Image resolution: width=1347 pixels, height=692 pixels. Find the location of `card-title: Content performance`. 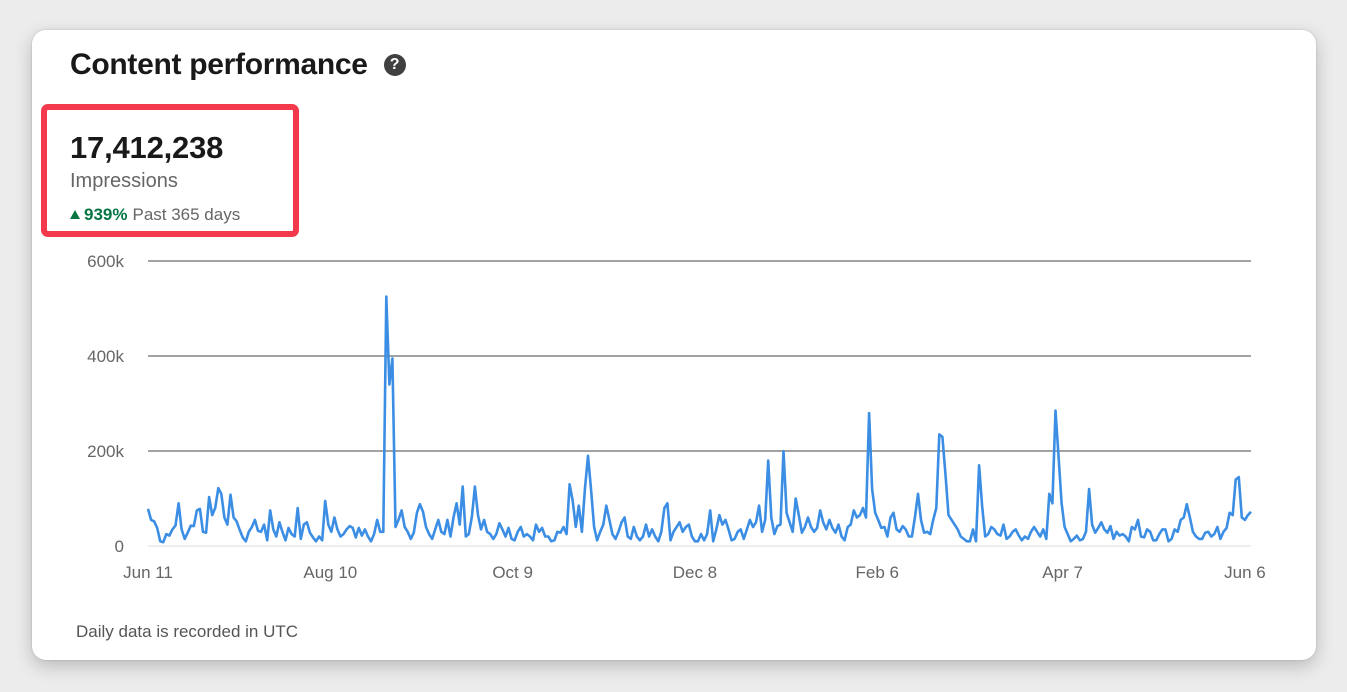

card-title: Content performance is located at coordinates (219, 64).